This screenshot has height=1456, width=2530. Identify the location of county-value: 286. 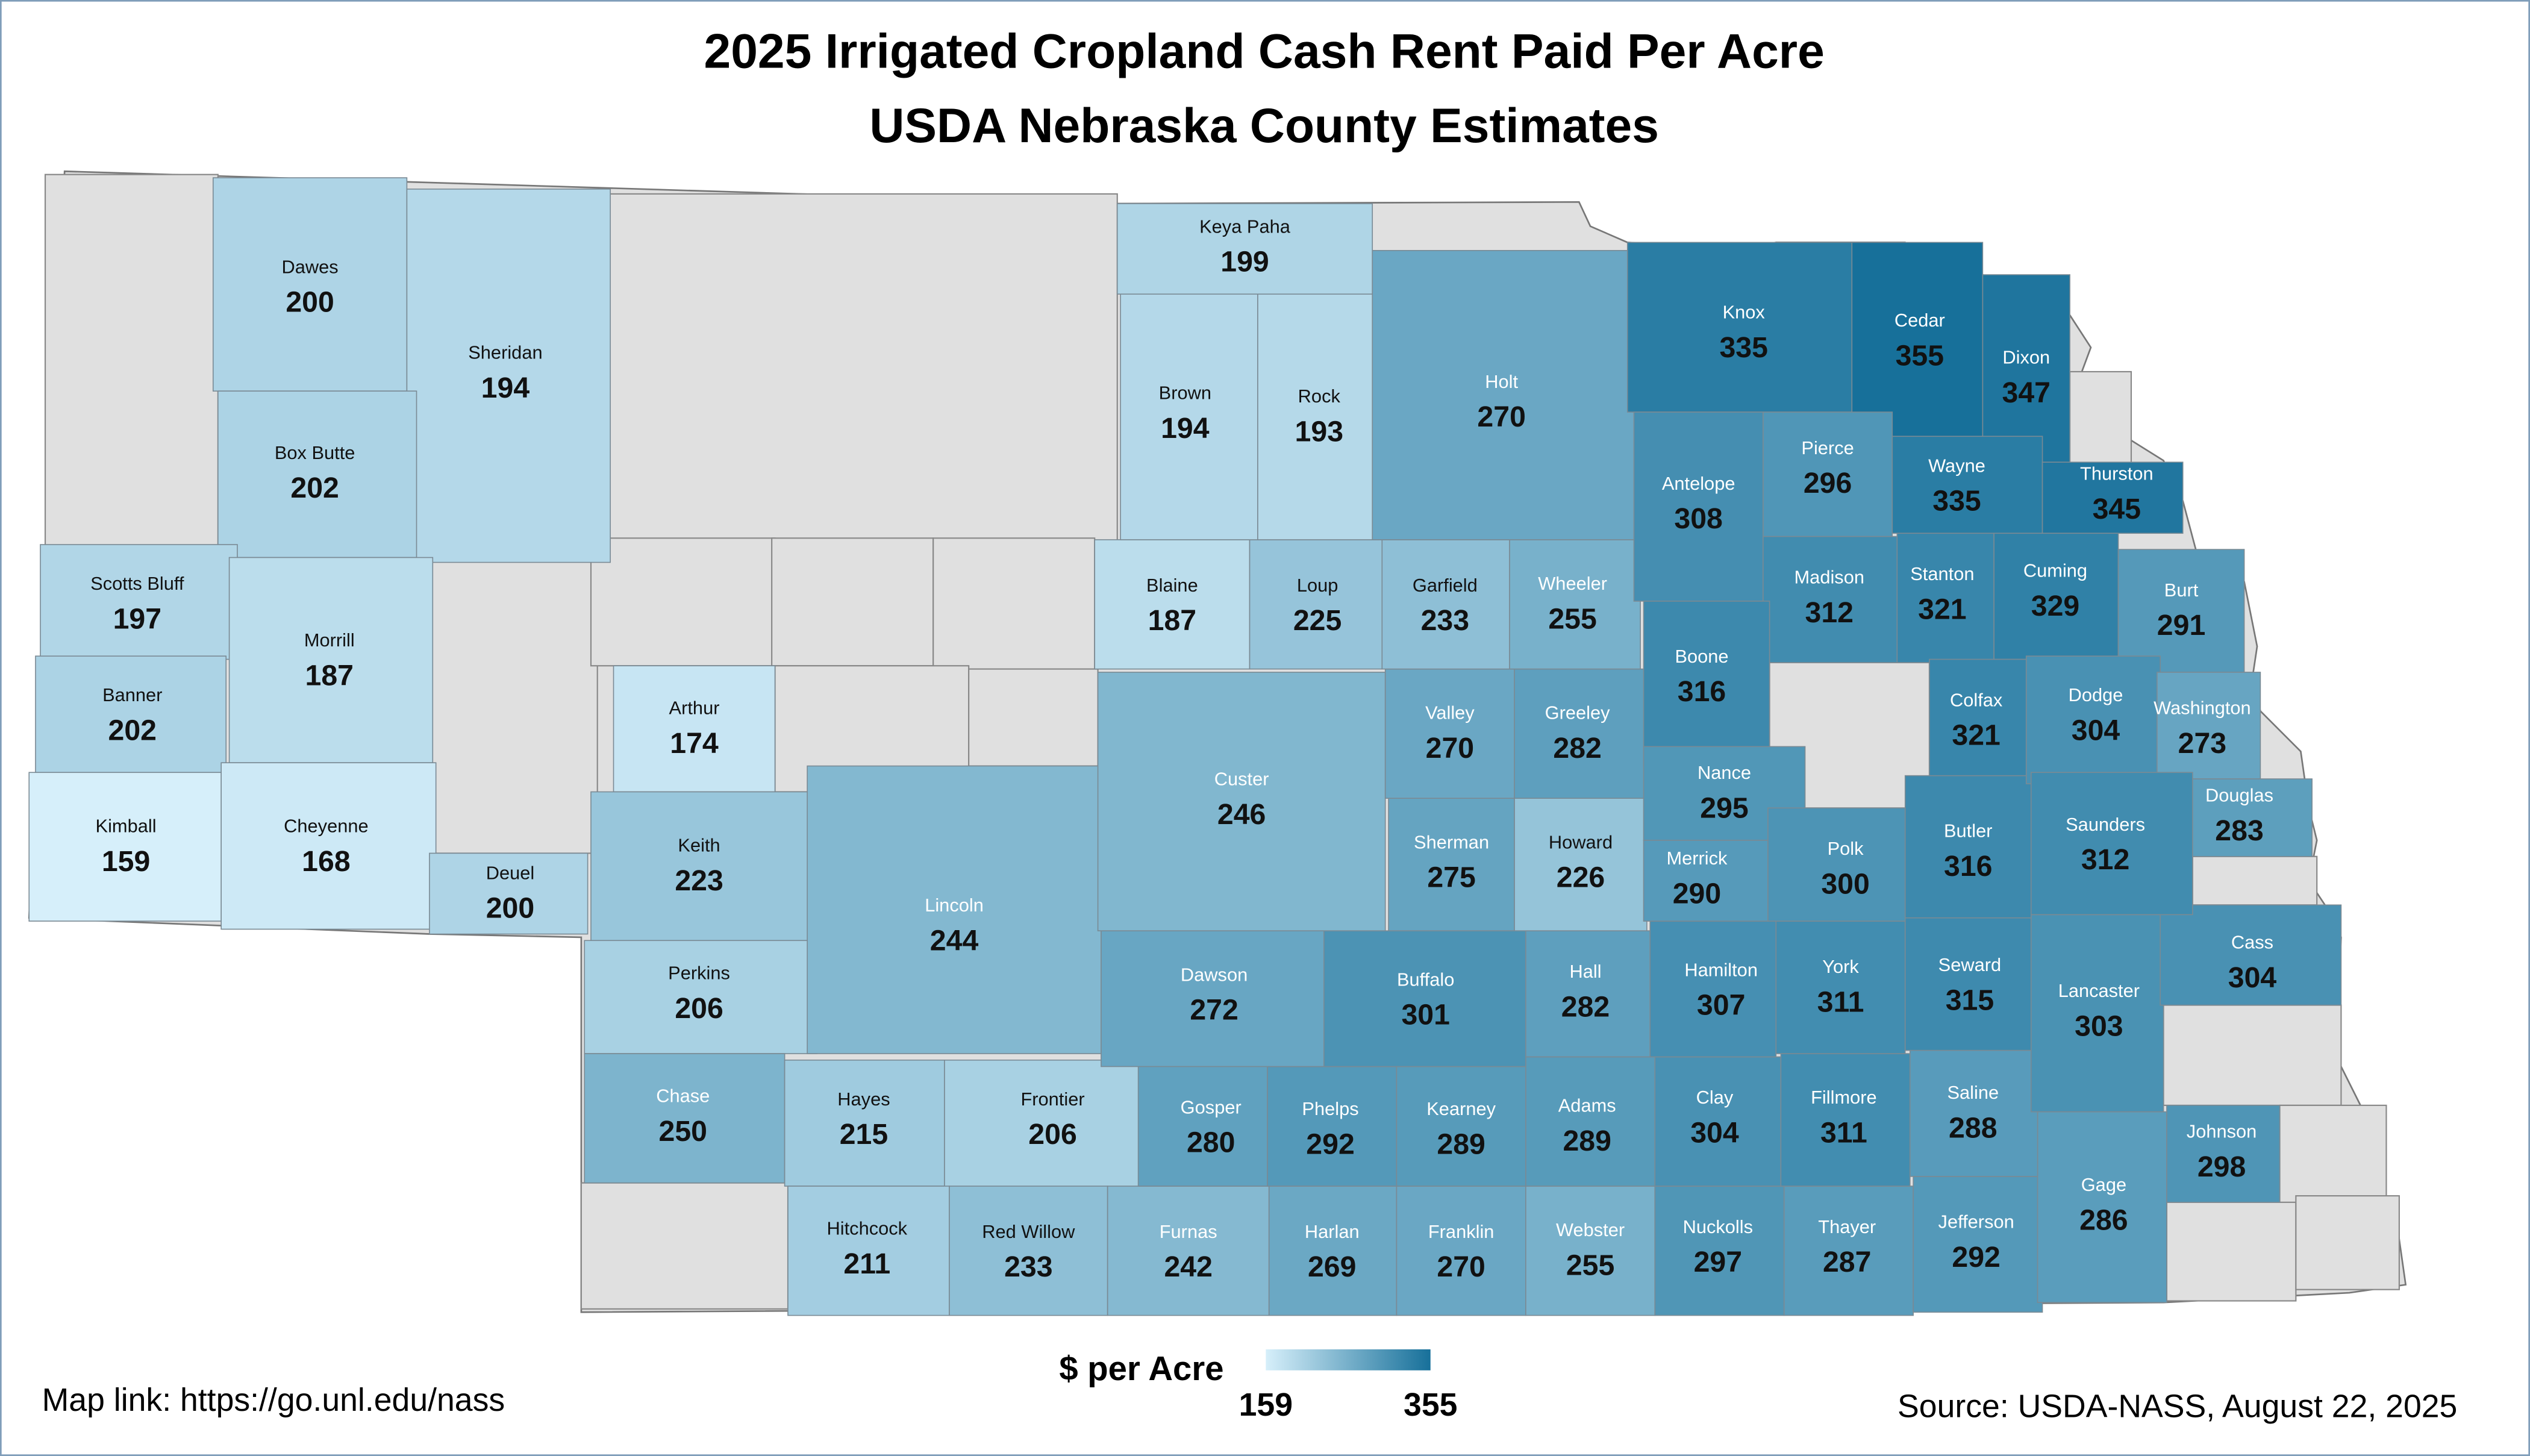
(2103, 1220).